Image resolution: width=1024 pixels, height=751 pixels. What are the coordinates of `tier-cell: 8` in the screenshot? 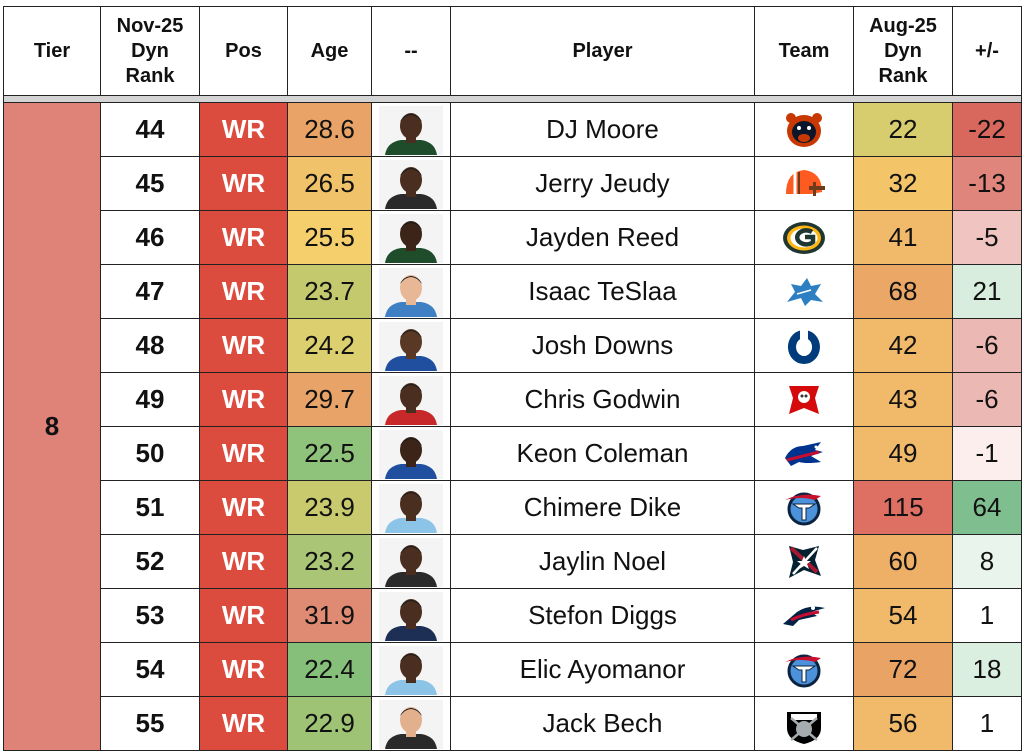 It's located at (52, 426).